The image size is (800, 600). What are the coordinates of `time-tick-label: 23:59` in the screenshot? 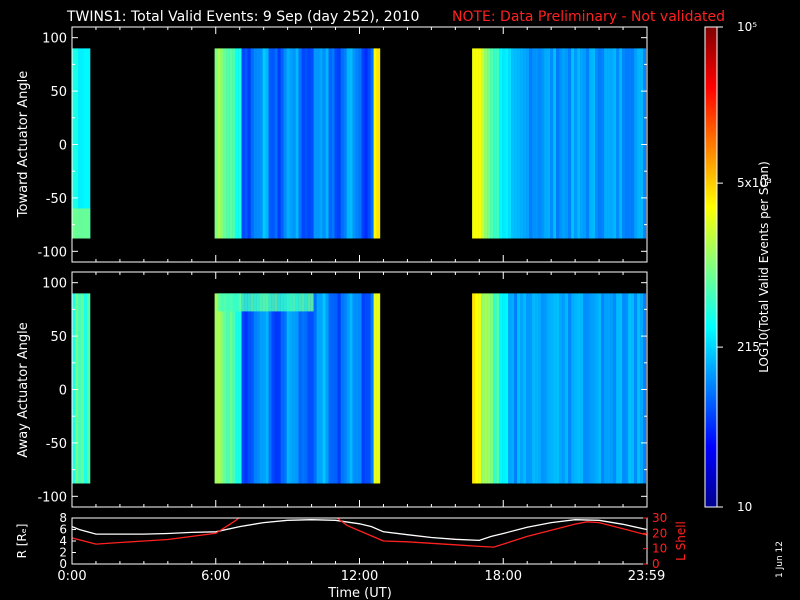 It's located at (646, 576).